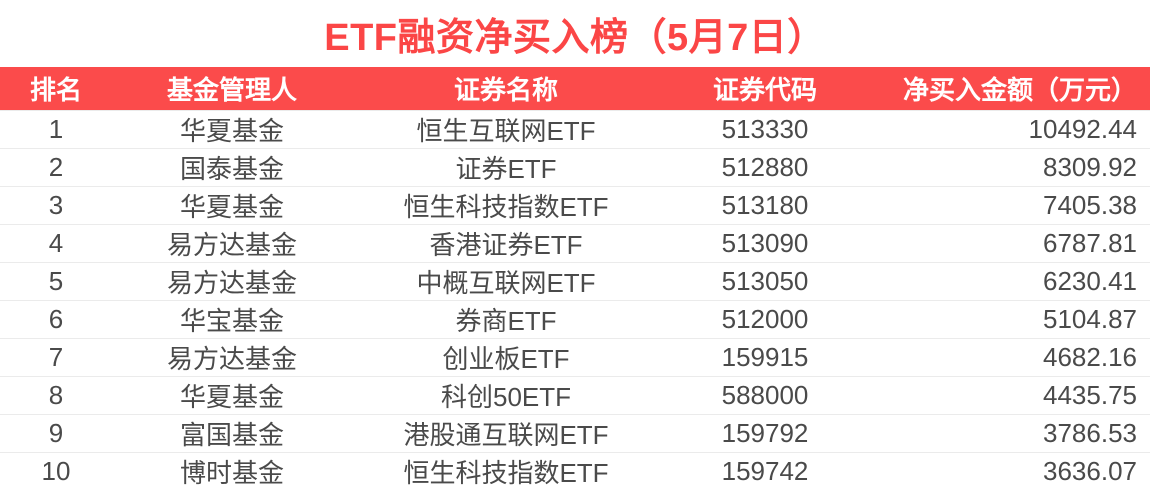 This screenshot has width=1150, height=500. I want to click on table-row: 4 易方达基金 香港证券ETF 513090 6787.81, so click(575, 243).